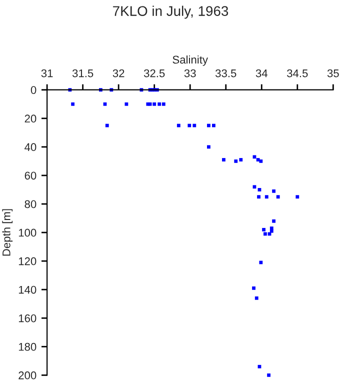  Describe the element at coordinates (333, 73) in the screenshot. I see `x-tick-label: 35` at that location.